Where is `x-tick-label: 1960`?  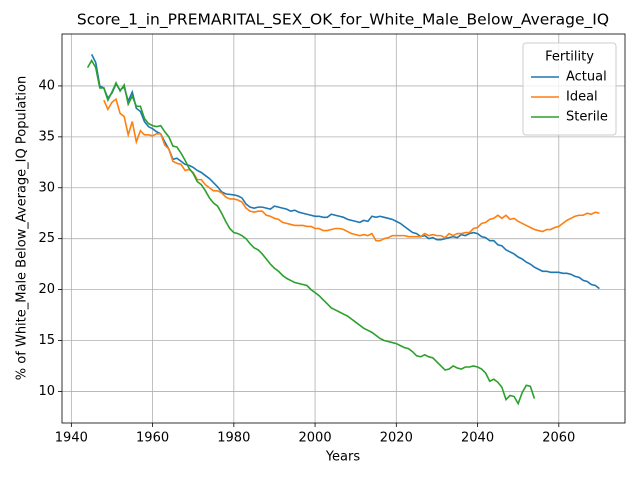 x-tick-label: 1960 is located at coordinates (152, 438).